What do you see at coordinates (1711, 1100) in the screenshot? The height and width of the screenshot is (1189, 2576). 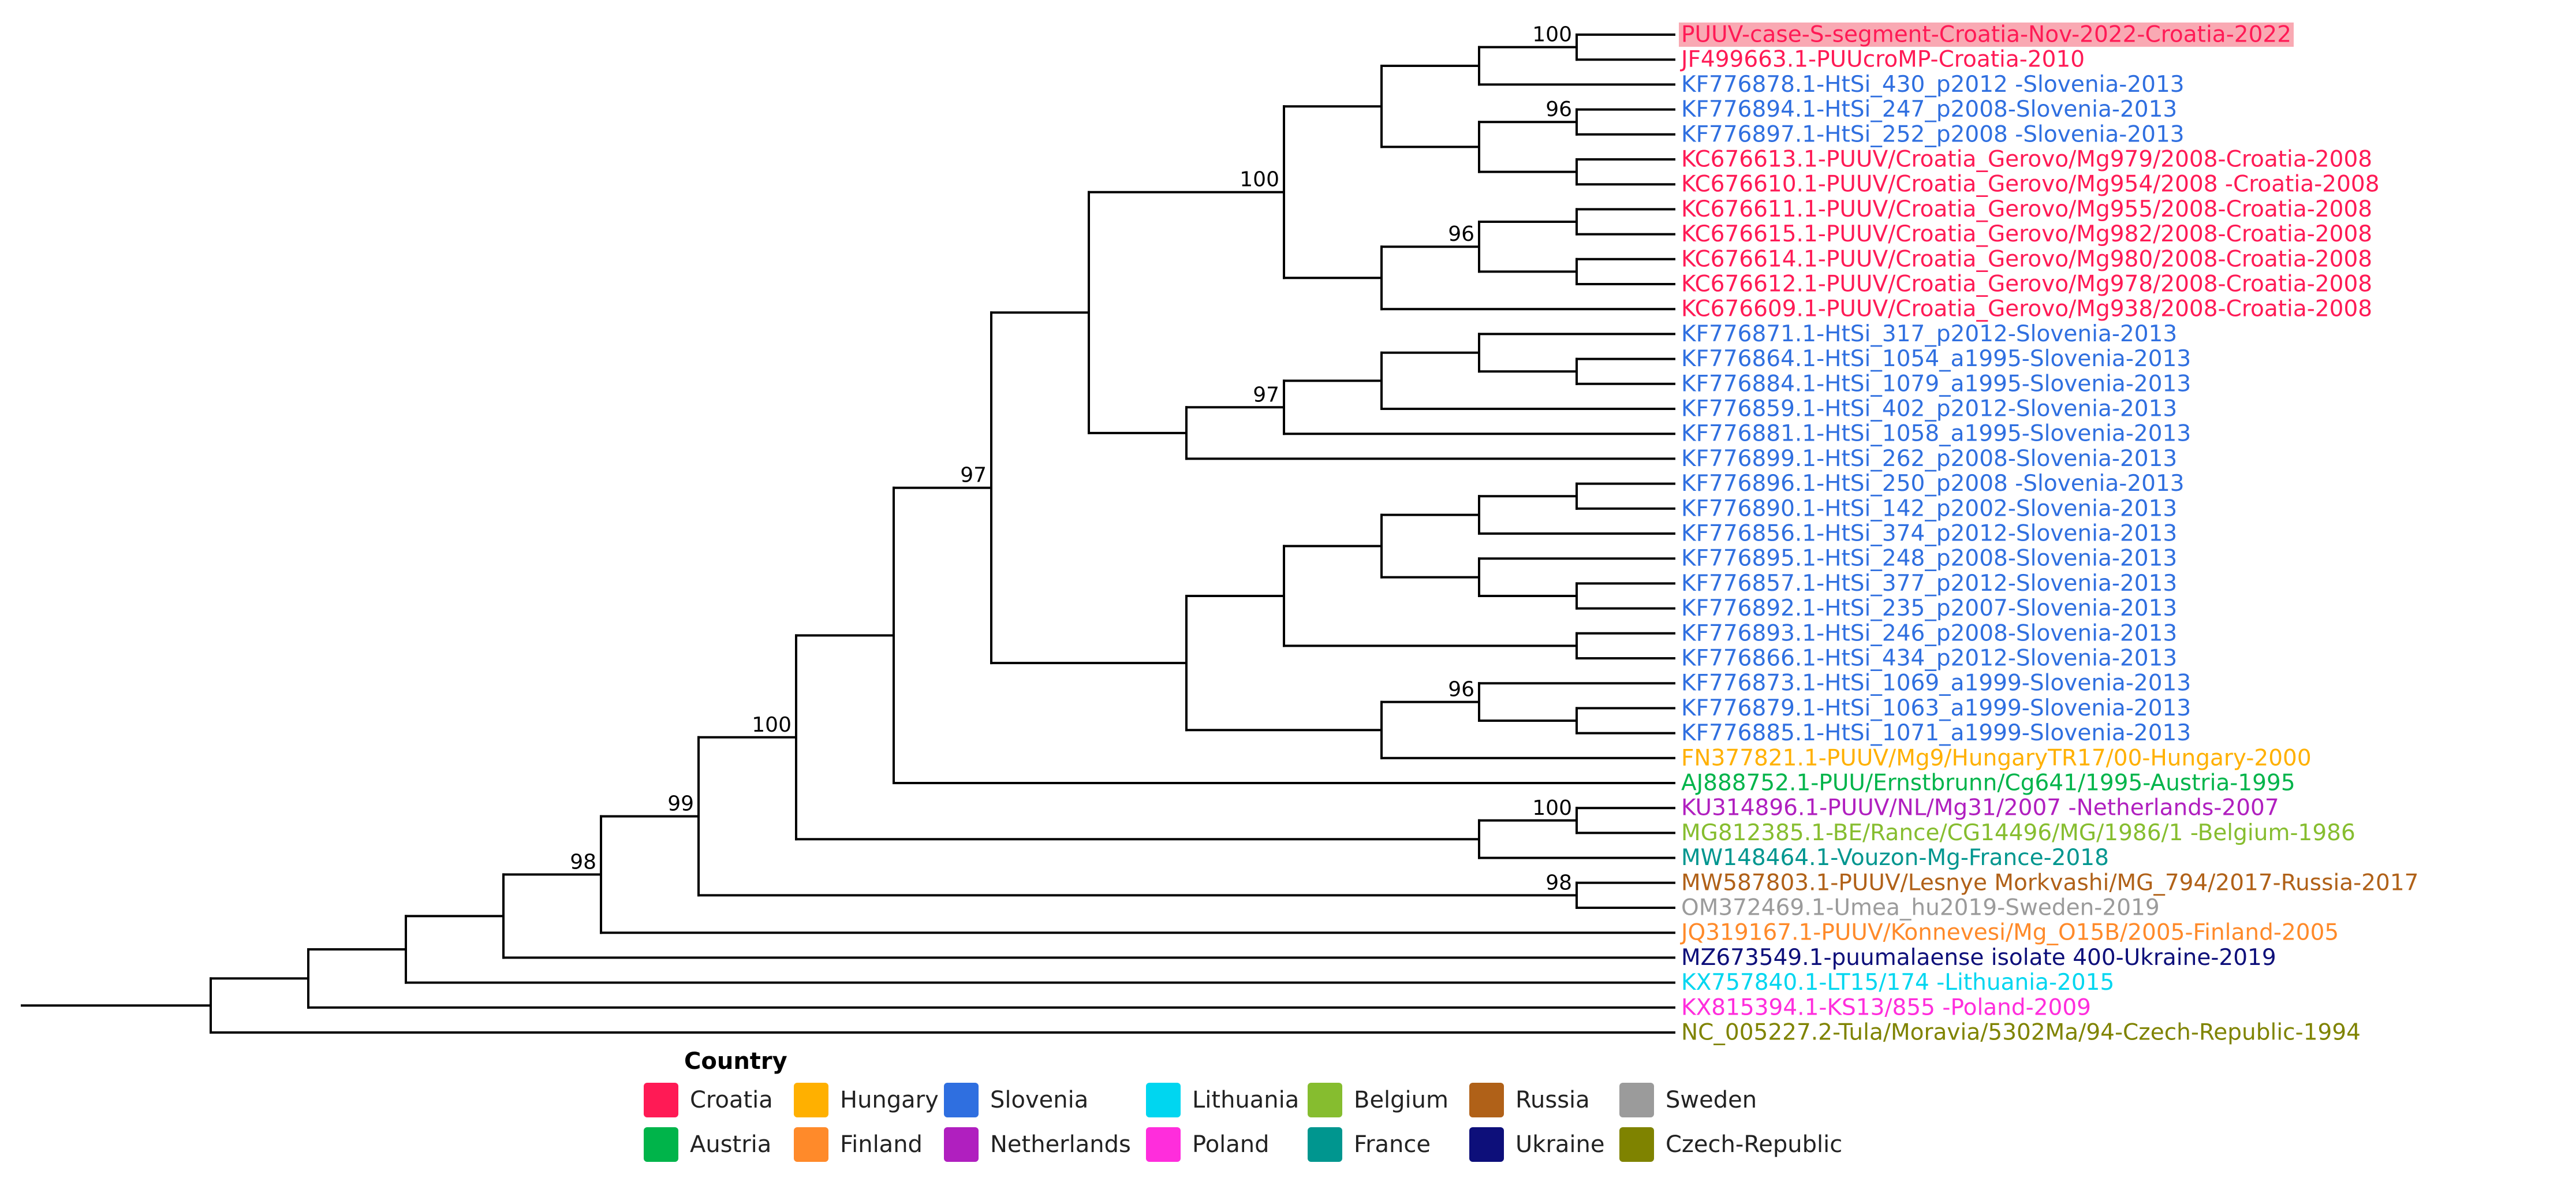 I see `legend-label: Sweden` at bounding box center [1711, 1100].